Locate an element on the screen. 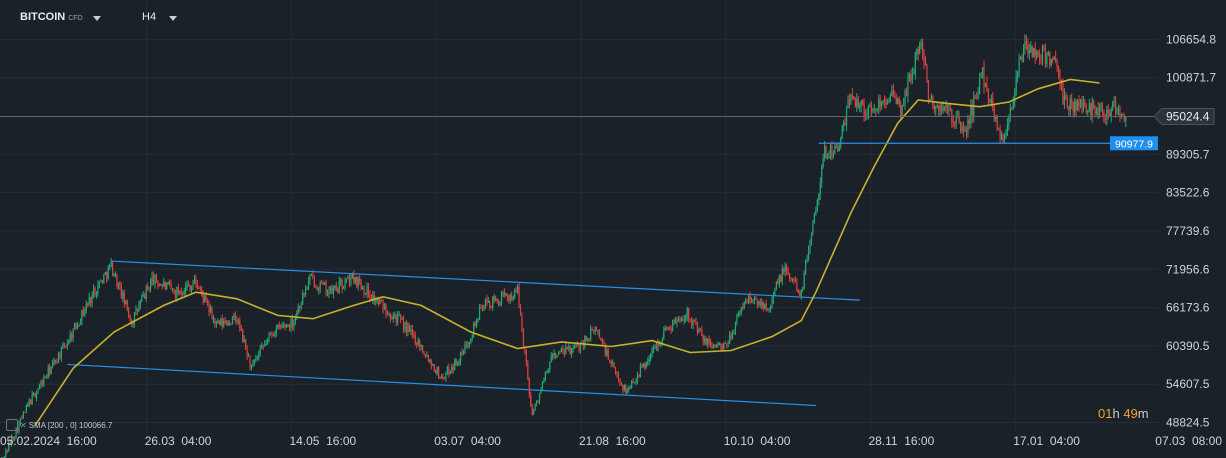  close-icon: ✕ is located at coordinates (23, 425).